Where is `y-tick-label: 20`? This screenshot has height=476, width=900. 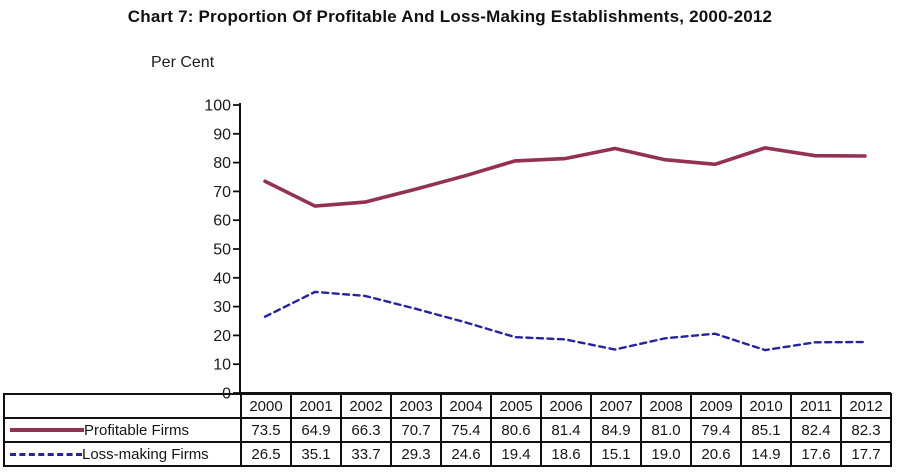
y-tick-label: 20 is located at coordinates (222, 336).